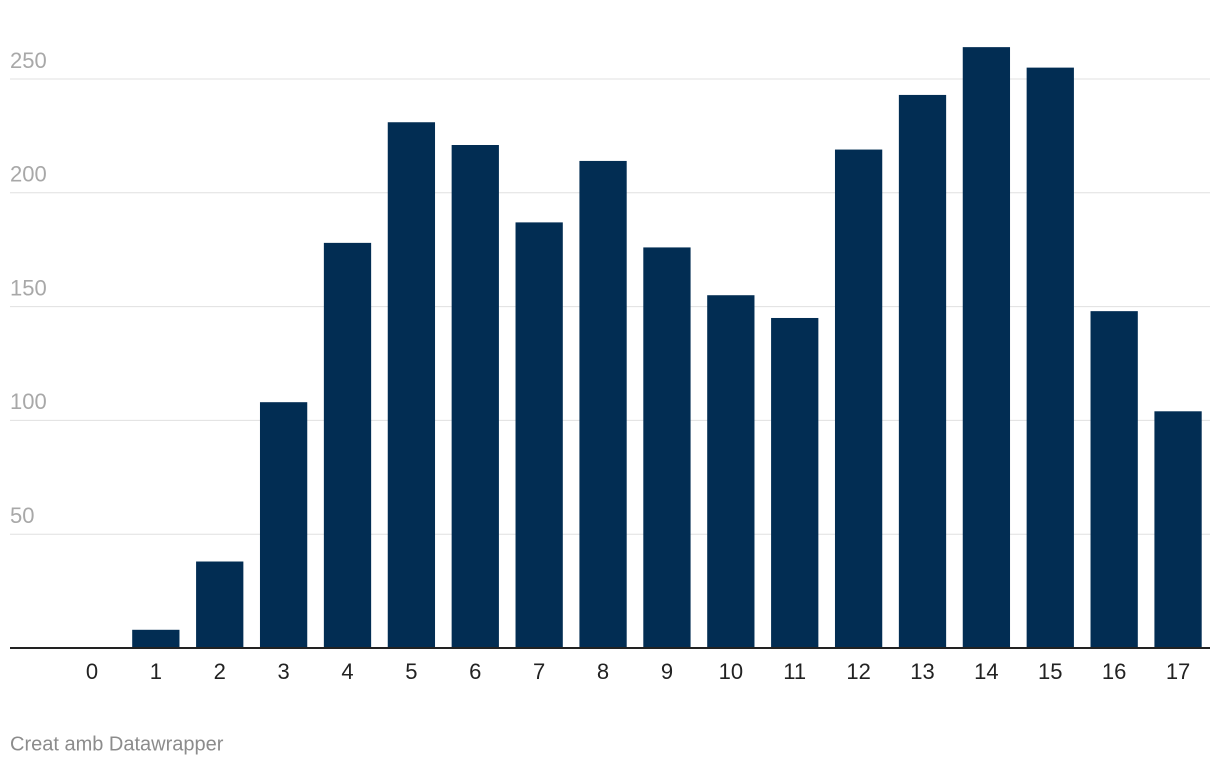 This screenshot has height=768, width=1220. I want to click on x-tick-label: 4, so click(347, 671).